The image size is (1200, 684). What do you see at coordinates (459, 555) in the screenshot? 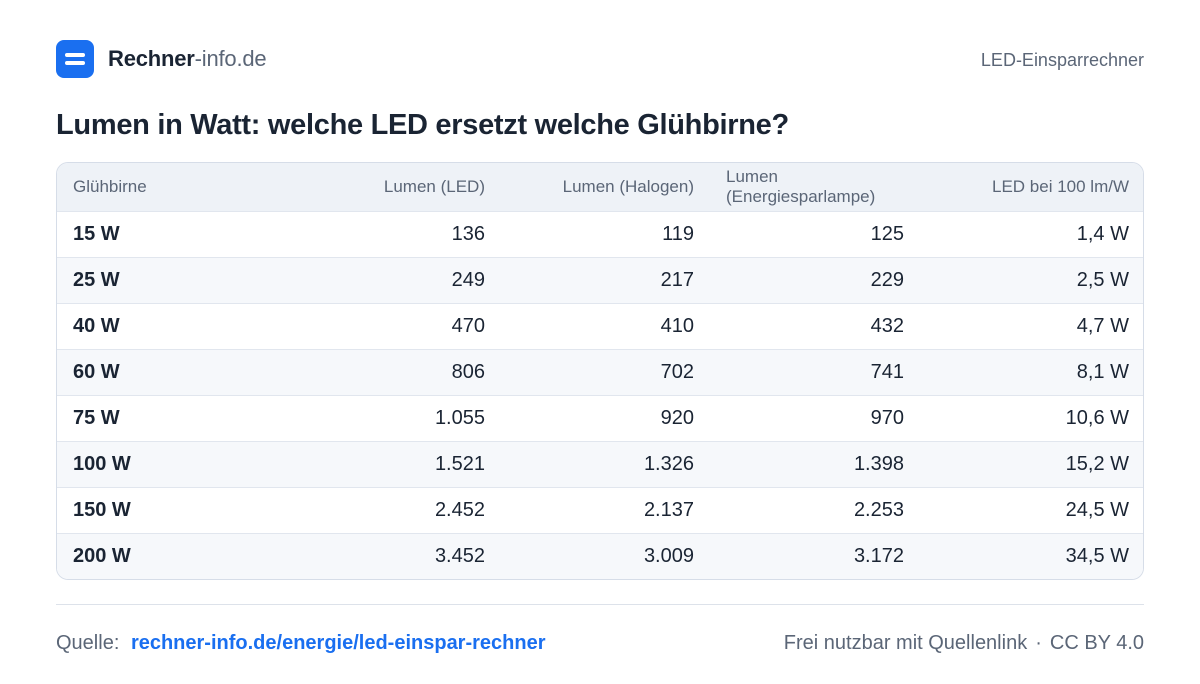
I see `cell-lumen-led: 3.452` at bounding box center [459, 555].